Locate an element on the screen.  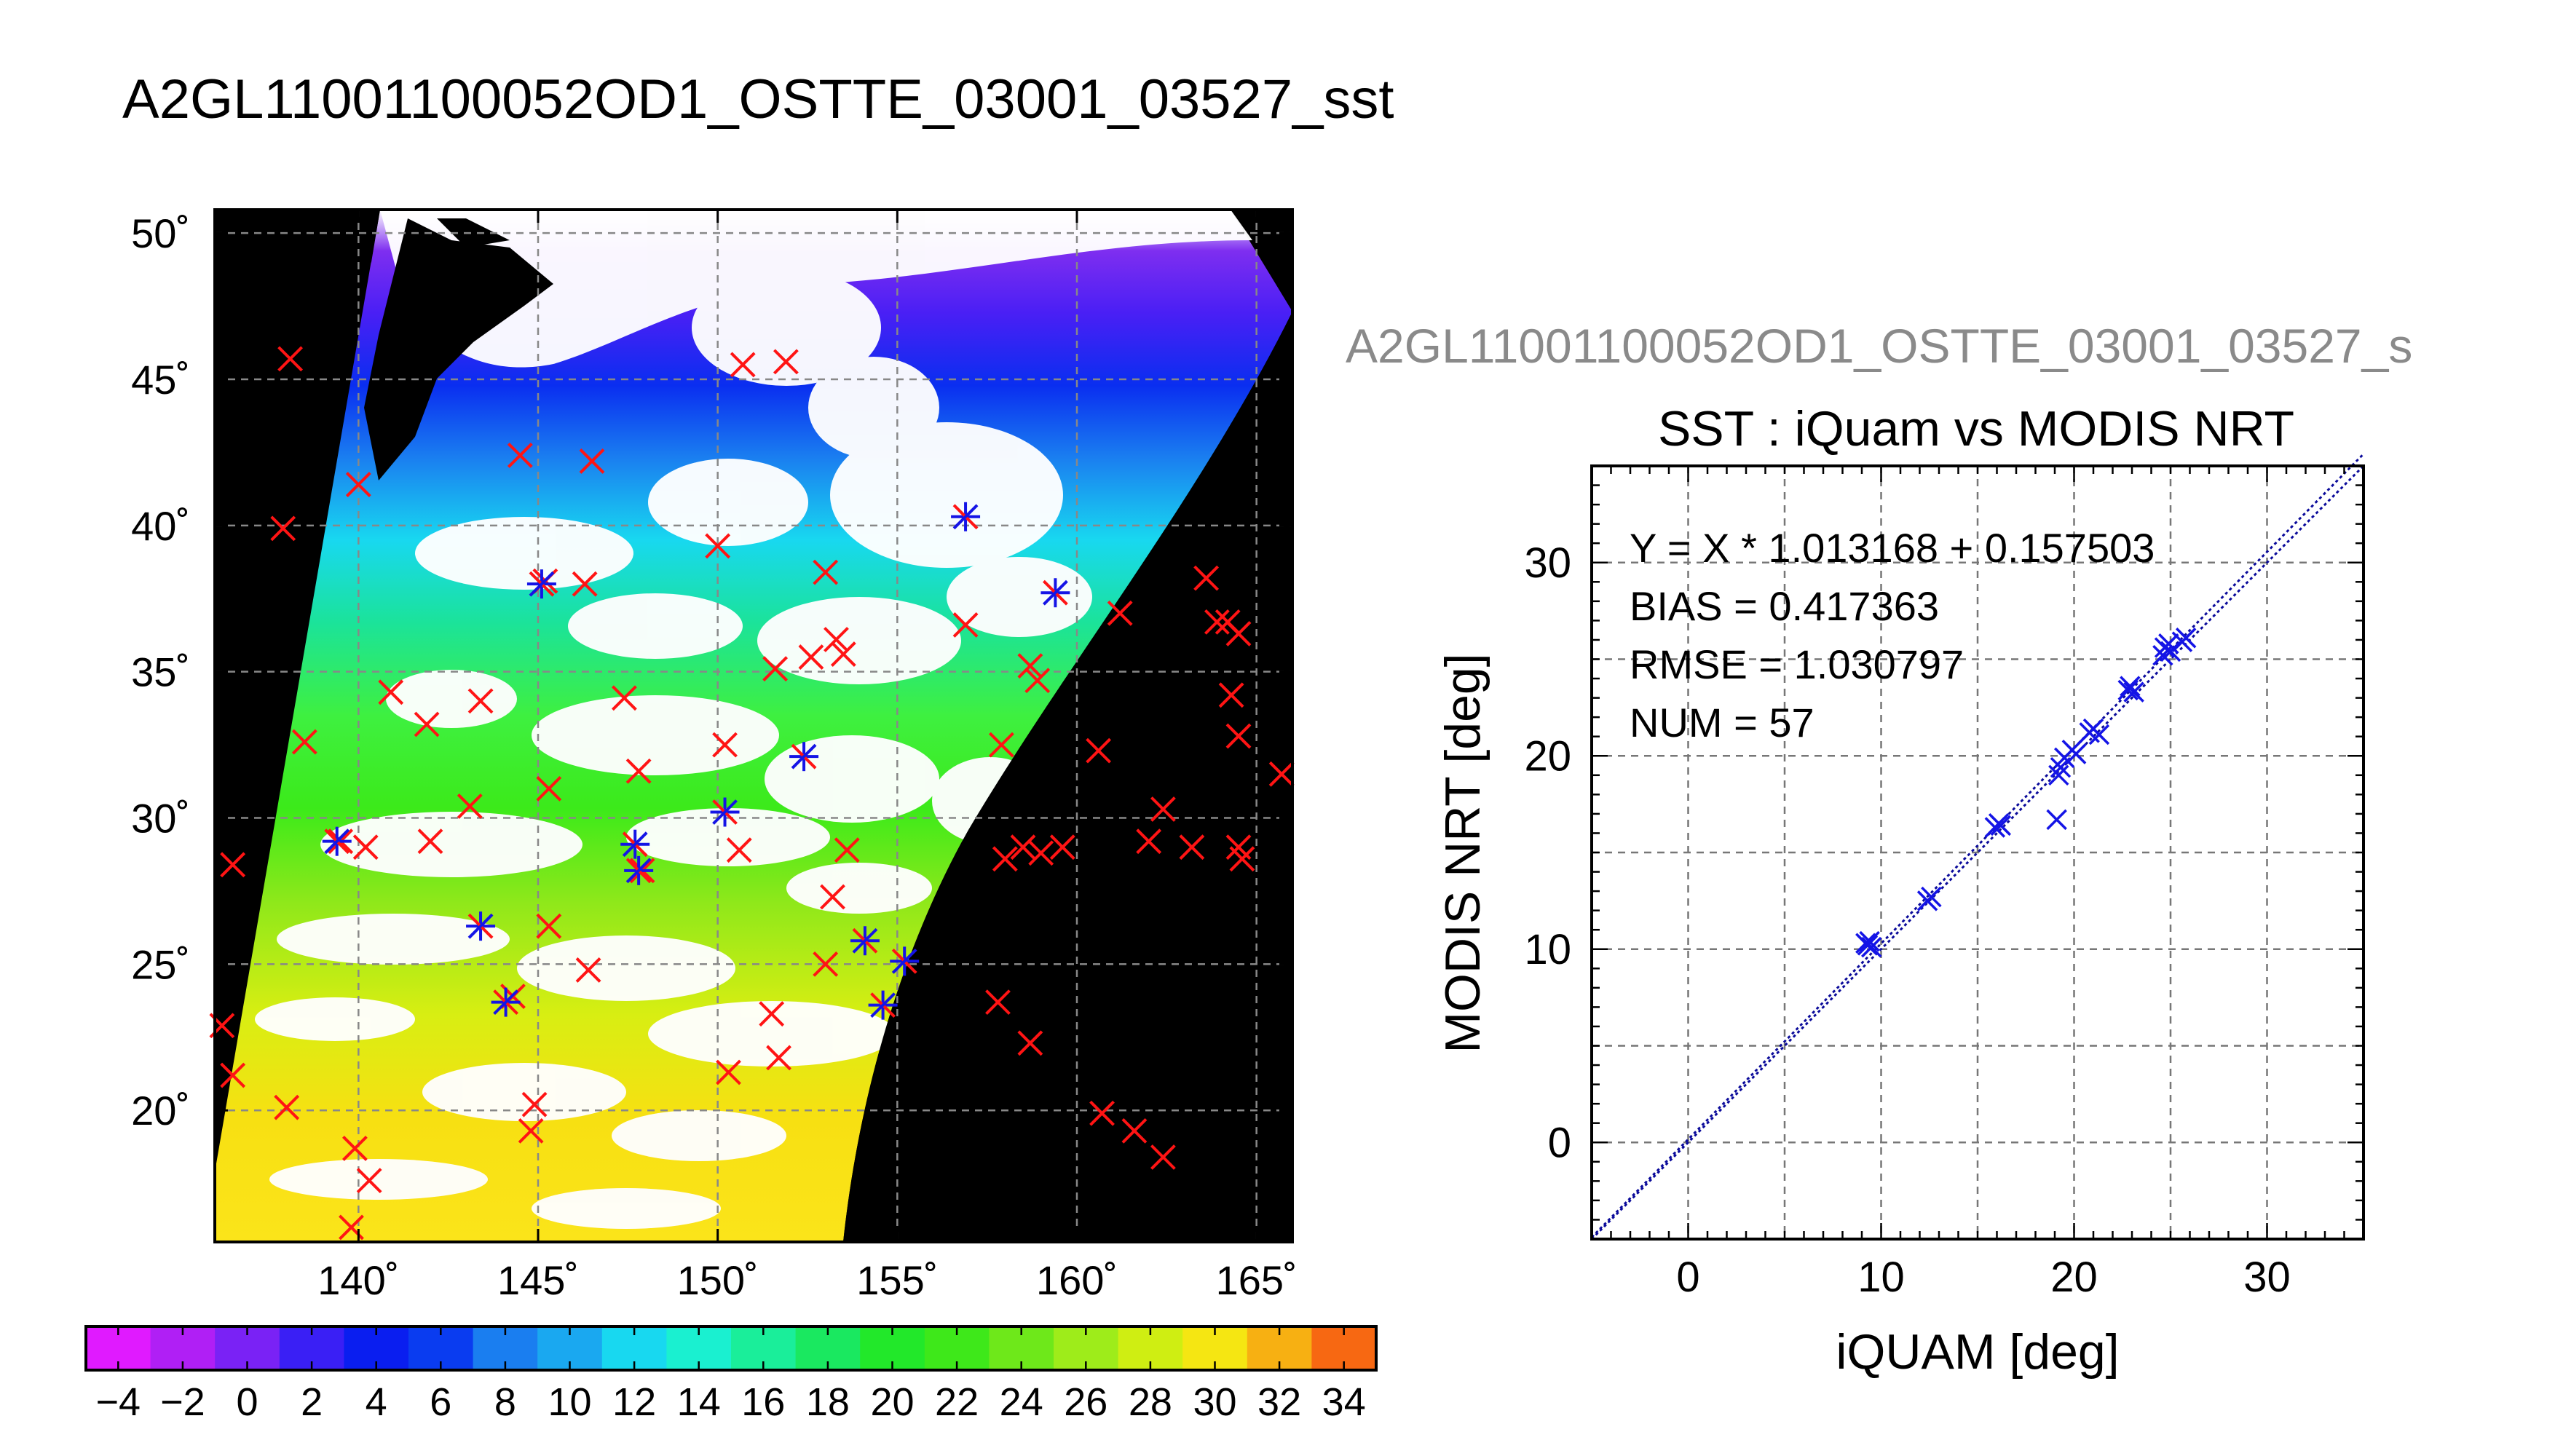
colorbar-tick-label: 30 is located at coordinates (1214, 1402).